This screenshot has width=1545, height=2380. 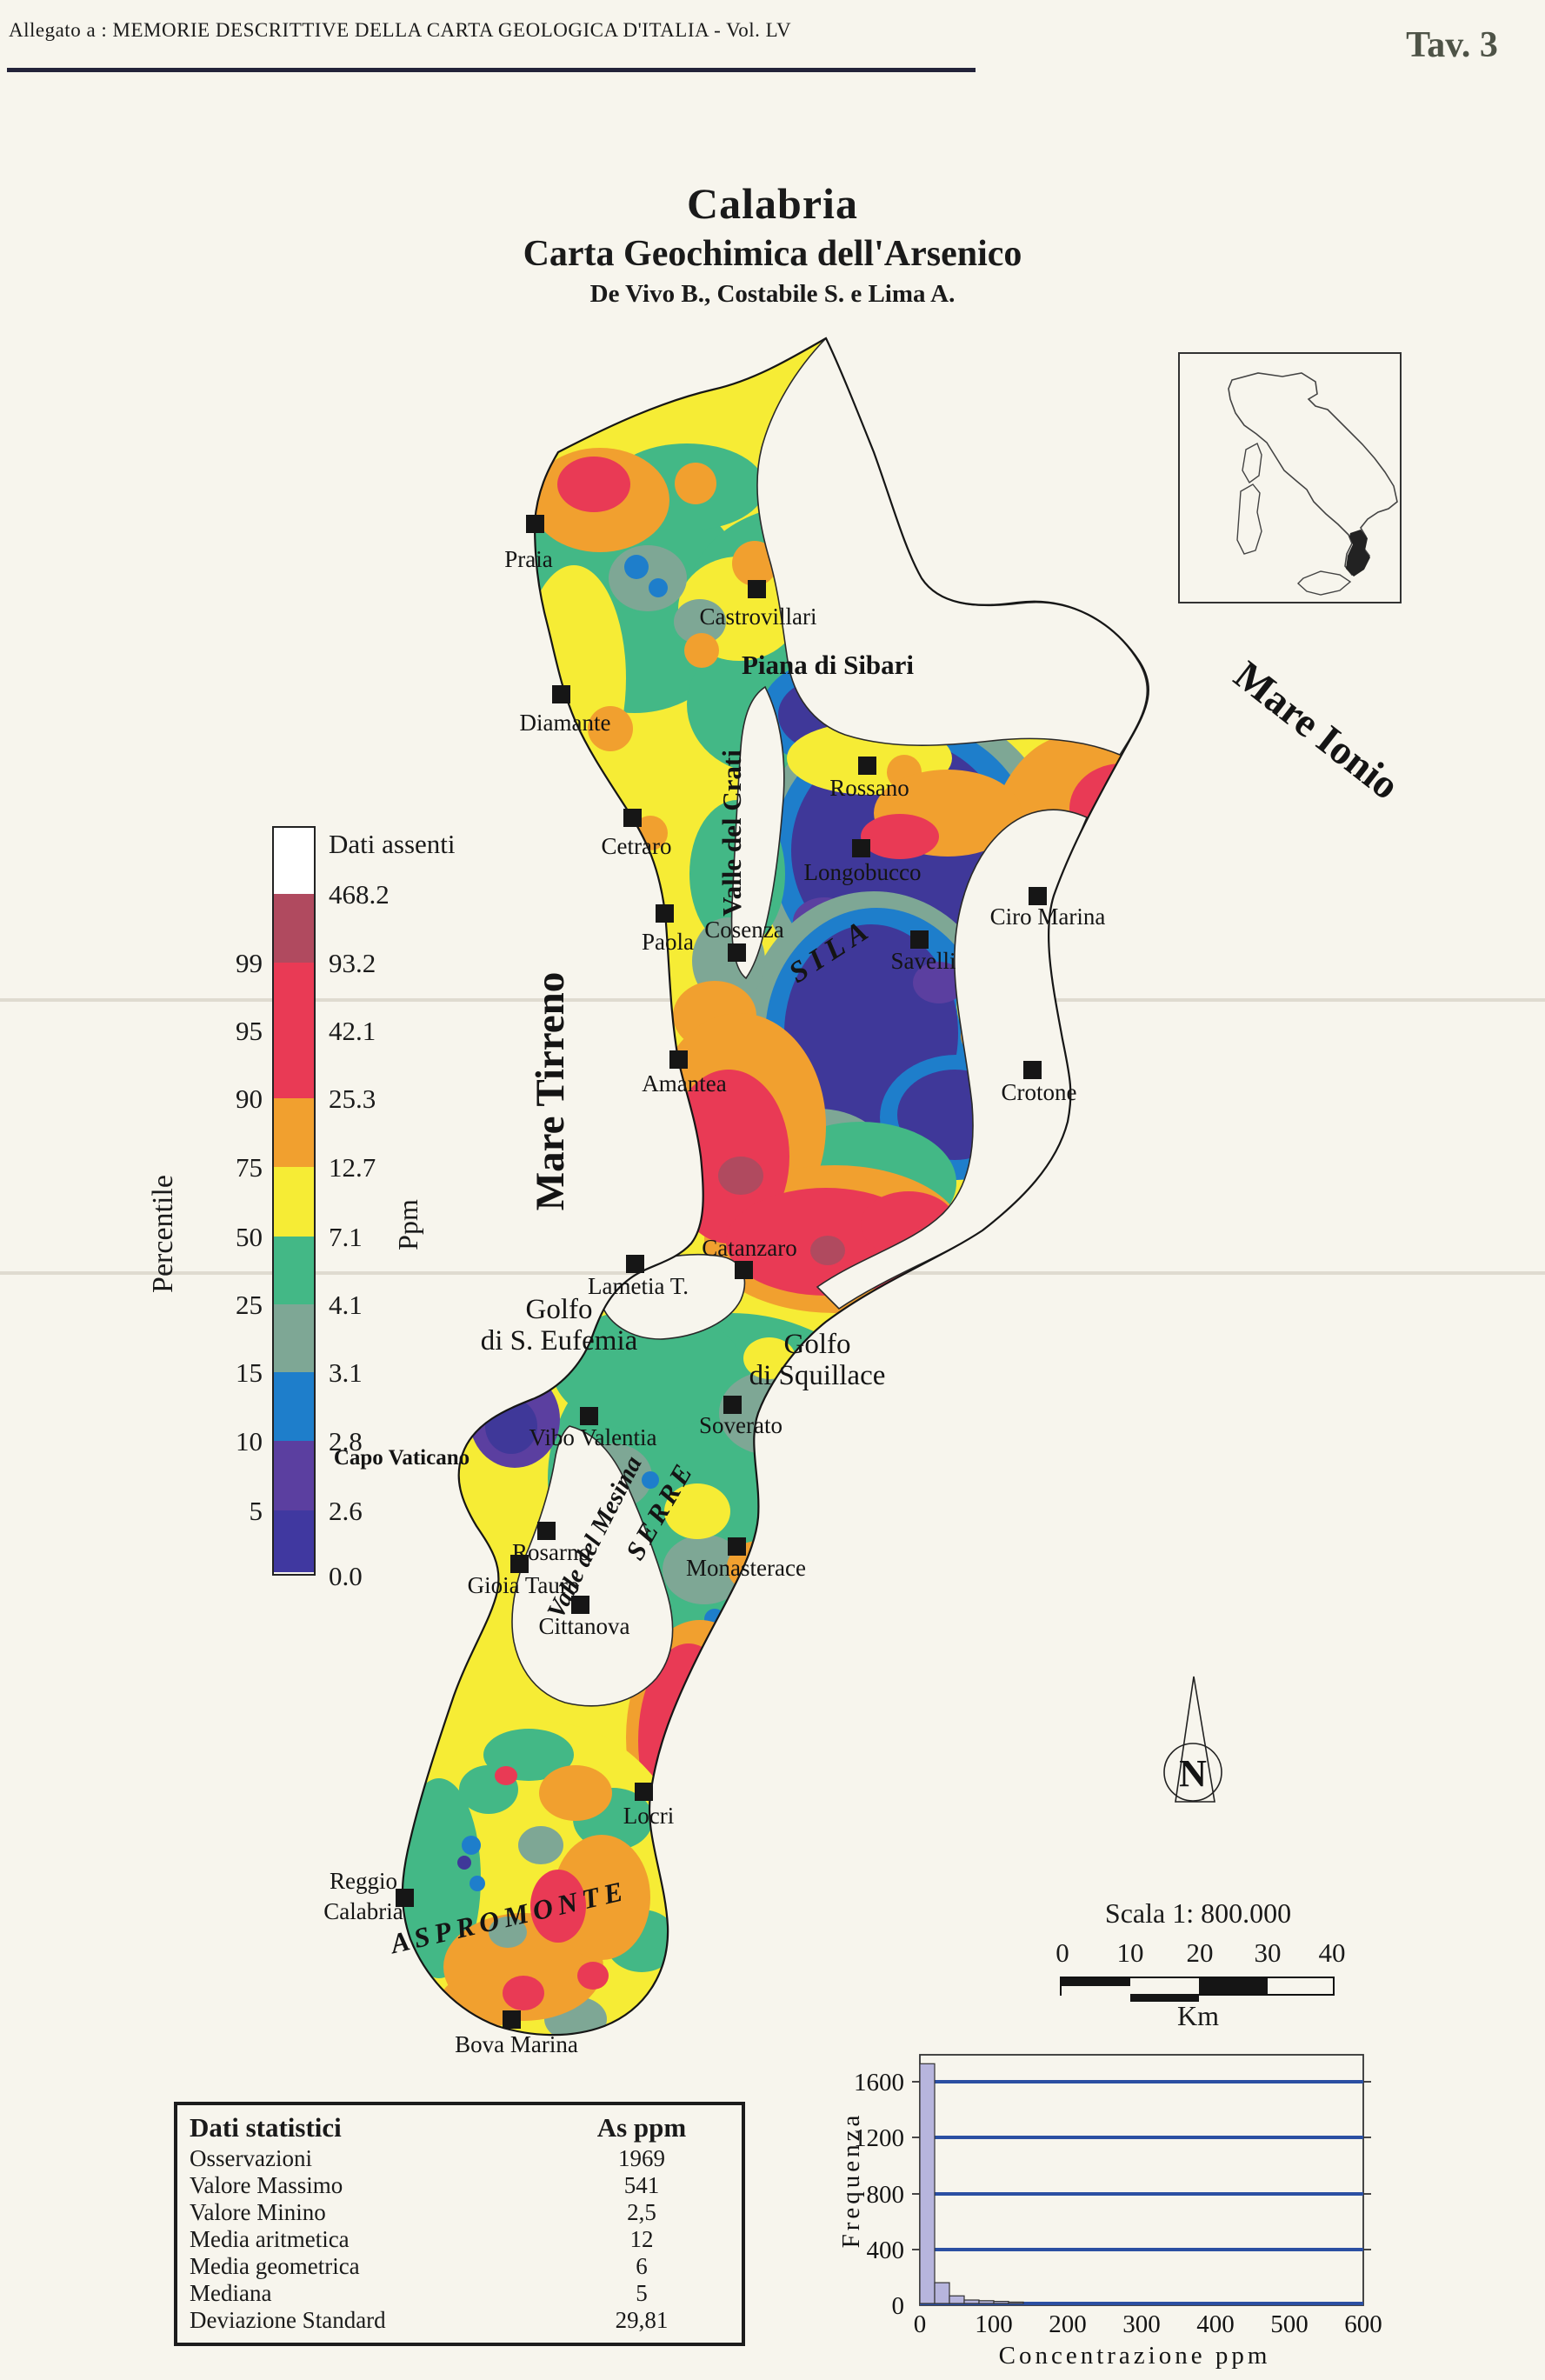 What do you see at coordinates (363, 1881) in the screenshot?
I see `city-label: Reggio` at bounding box center [363, 1881].